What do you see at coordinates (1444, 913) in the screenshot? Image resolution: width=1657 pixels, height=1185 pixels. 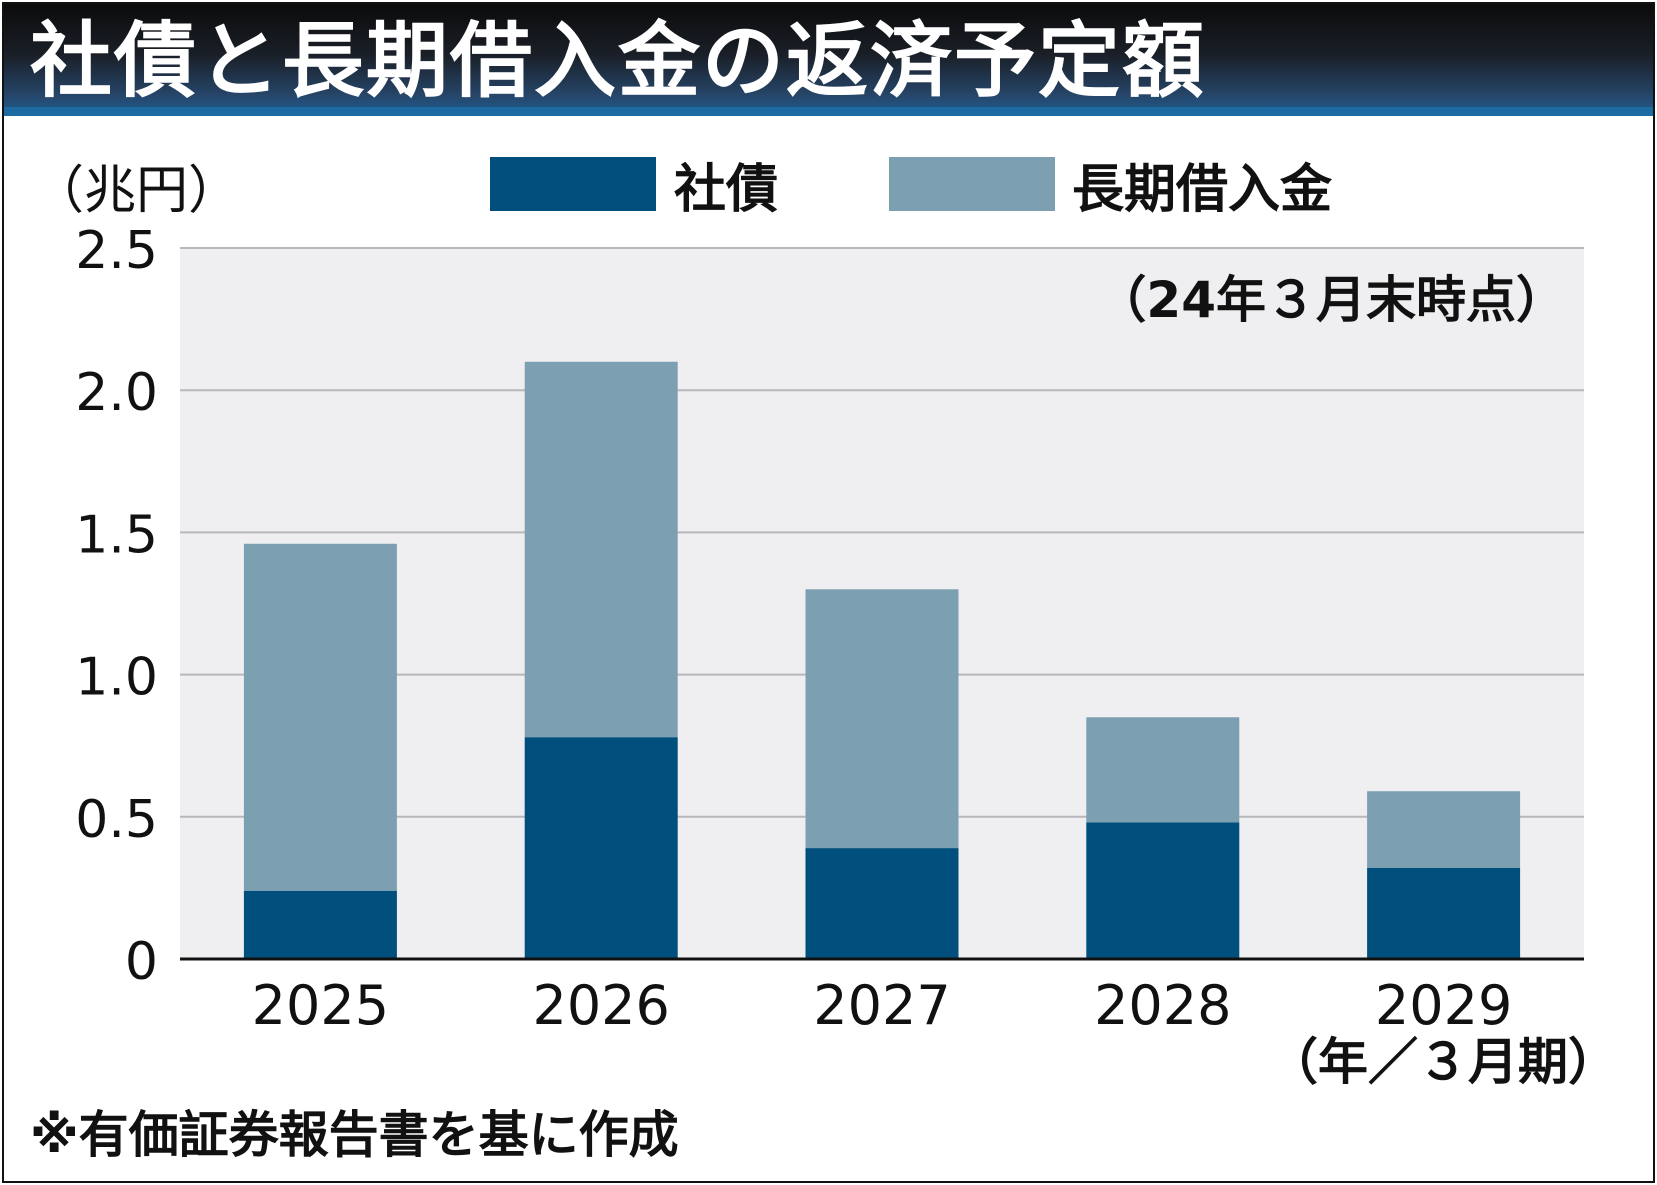 I see `bar-bonds-2029` at bounding box center [1444, 913].